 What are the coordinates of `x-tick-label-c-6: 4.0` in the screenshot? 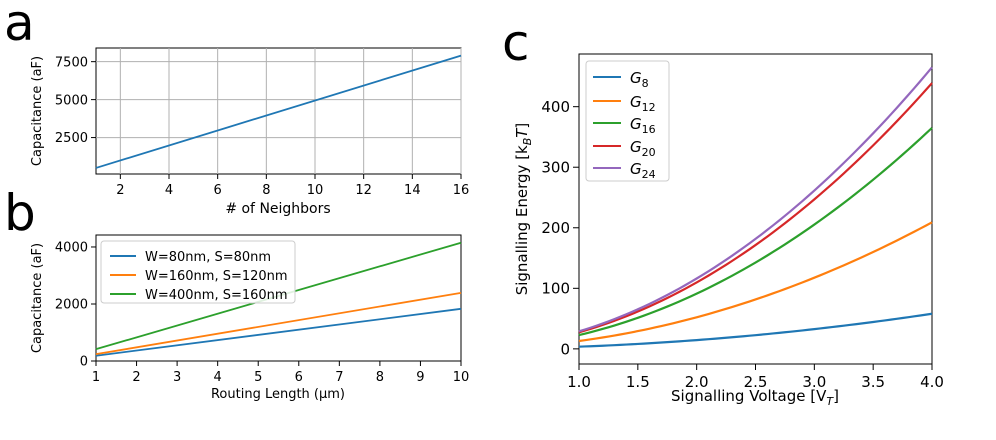 It's located at (932, 382).